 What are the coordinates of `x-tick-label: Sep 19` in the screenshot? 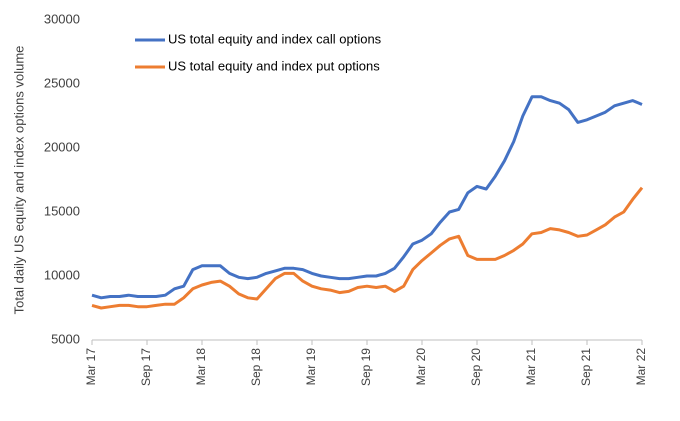 It's located at (366, 367).